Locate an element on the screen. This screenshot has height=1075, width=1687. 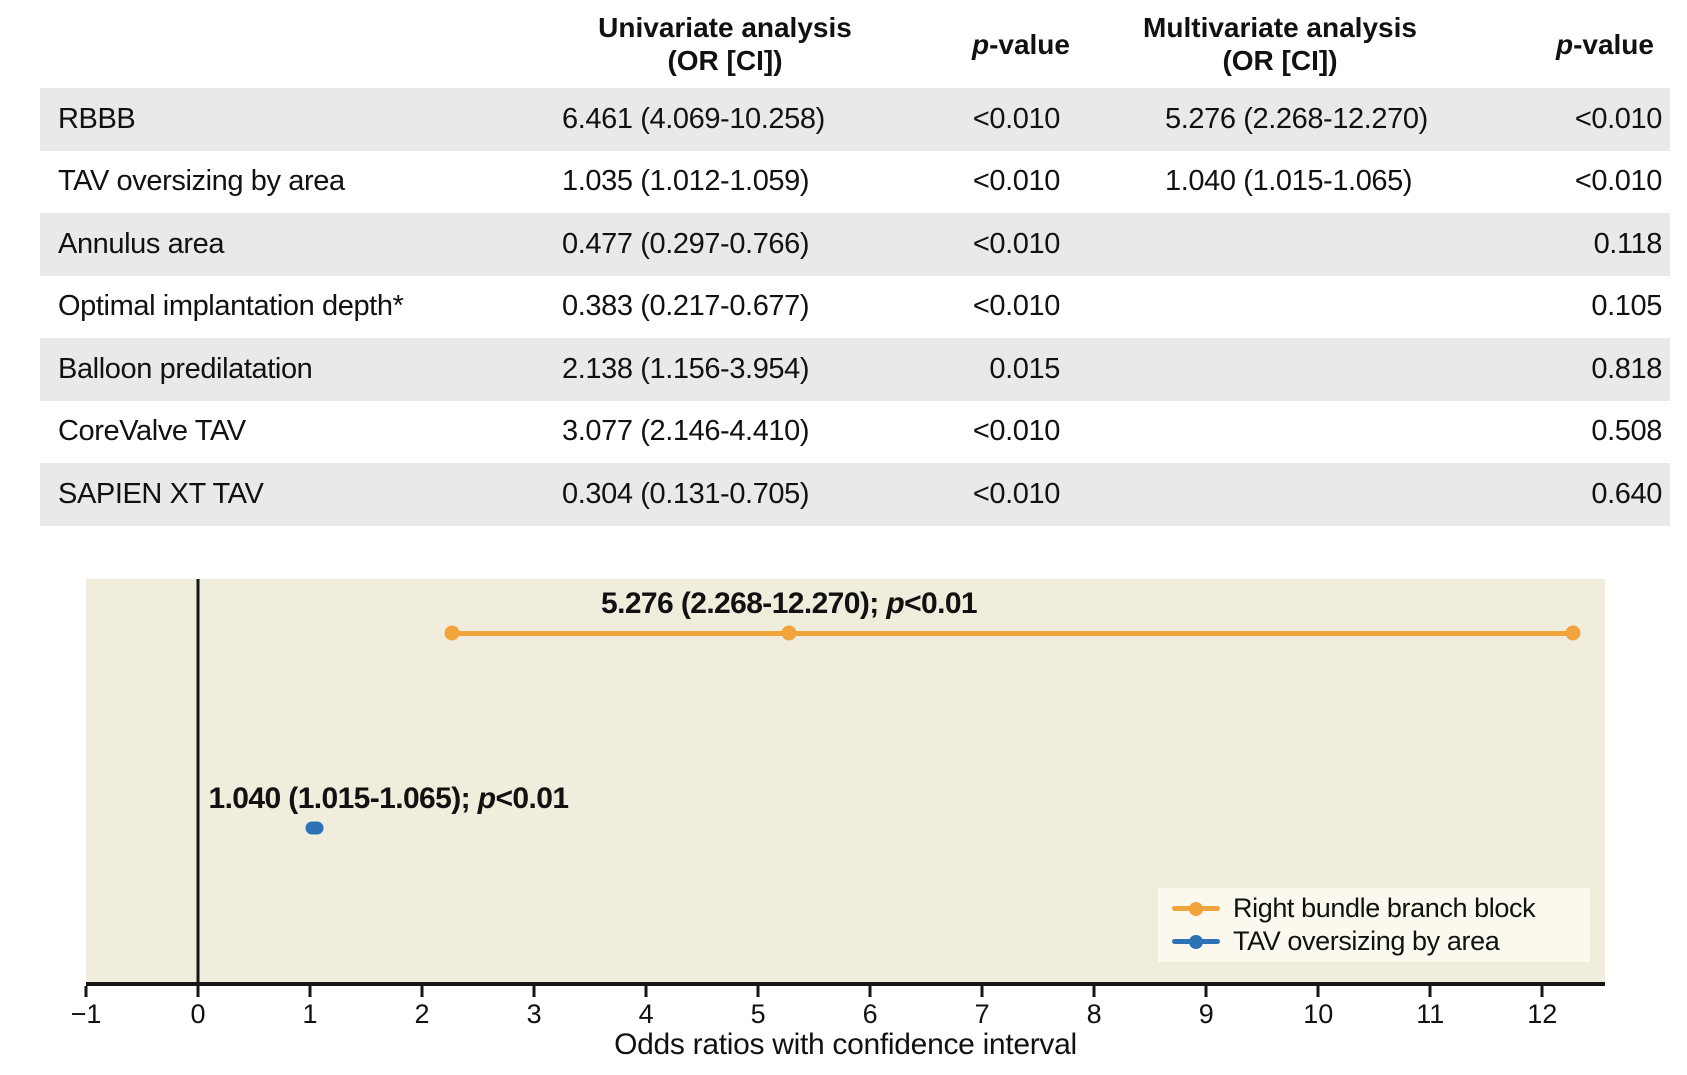
x-axis-tick-label: 2 is located at coordinates (422, 1014).